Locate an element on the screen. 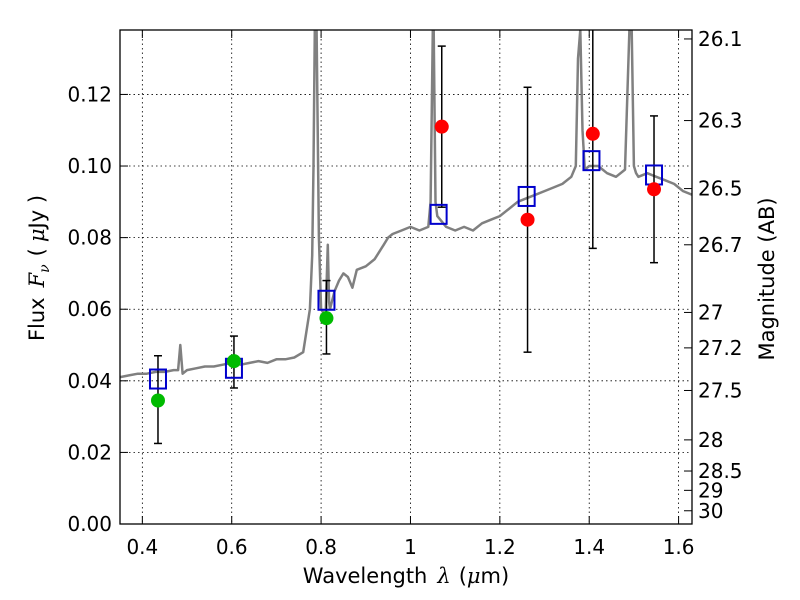 The height and width of the screenshot is (600, 800). x-tick-label: 0.4 is located at coordinates (142, 547).